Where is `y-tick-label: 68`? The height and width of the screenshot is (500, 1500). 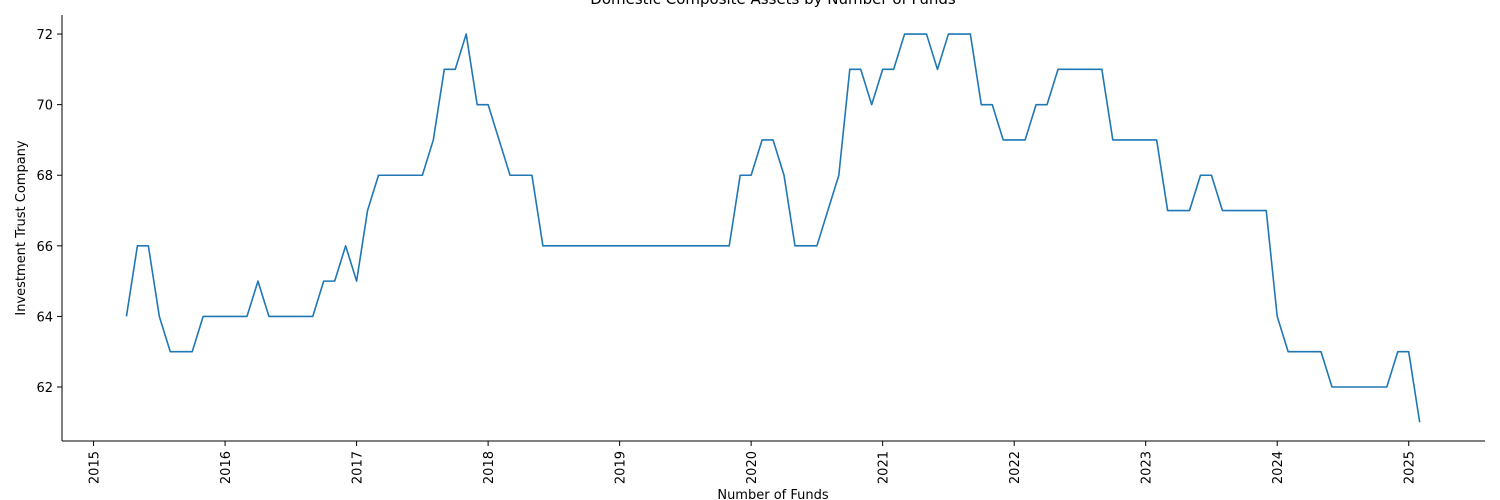
y-tick-label: 68 is located at coordinates (44, 176).